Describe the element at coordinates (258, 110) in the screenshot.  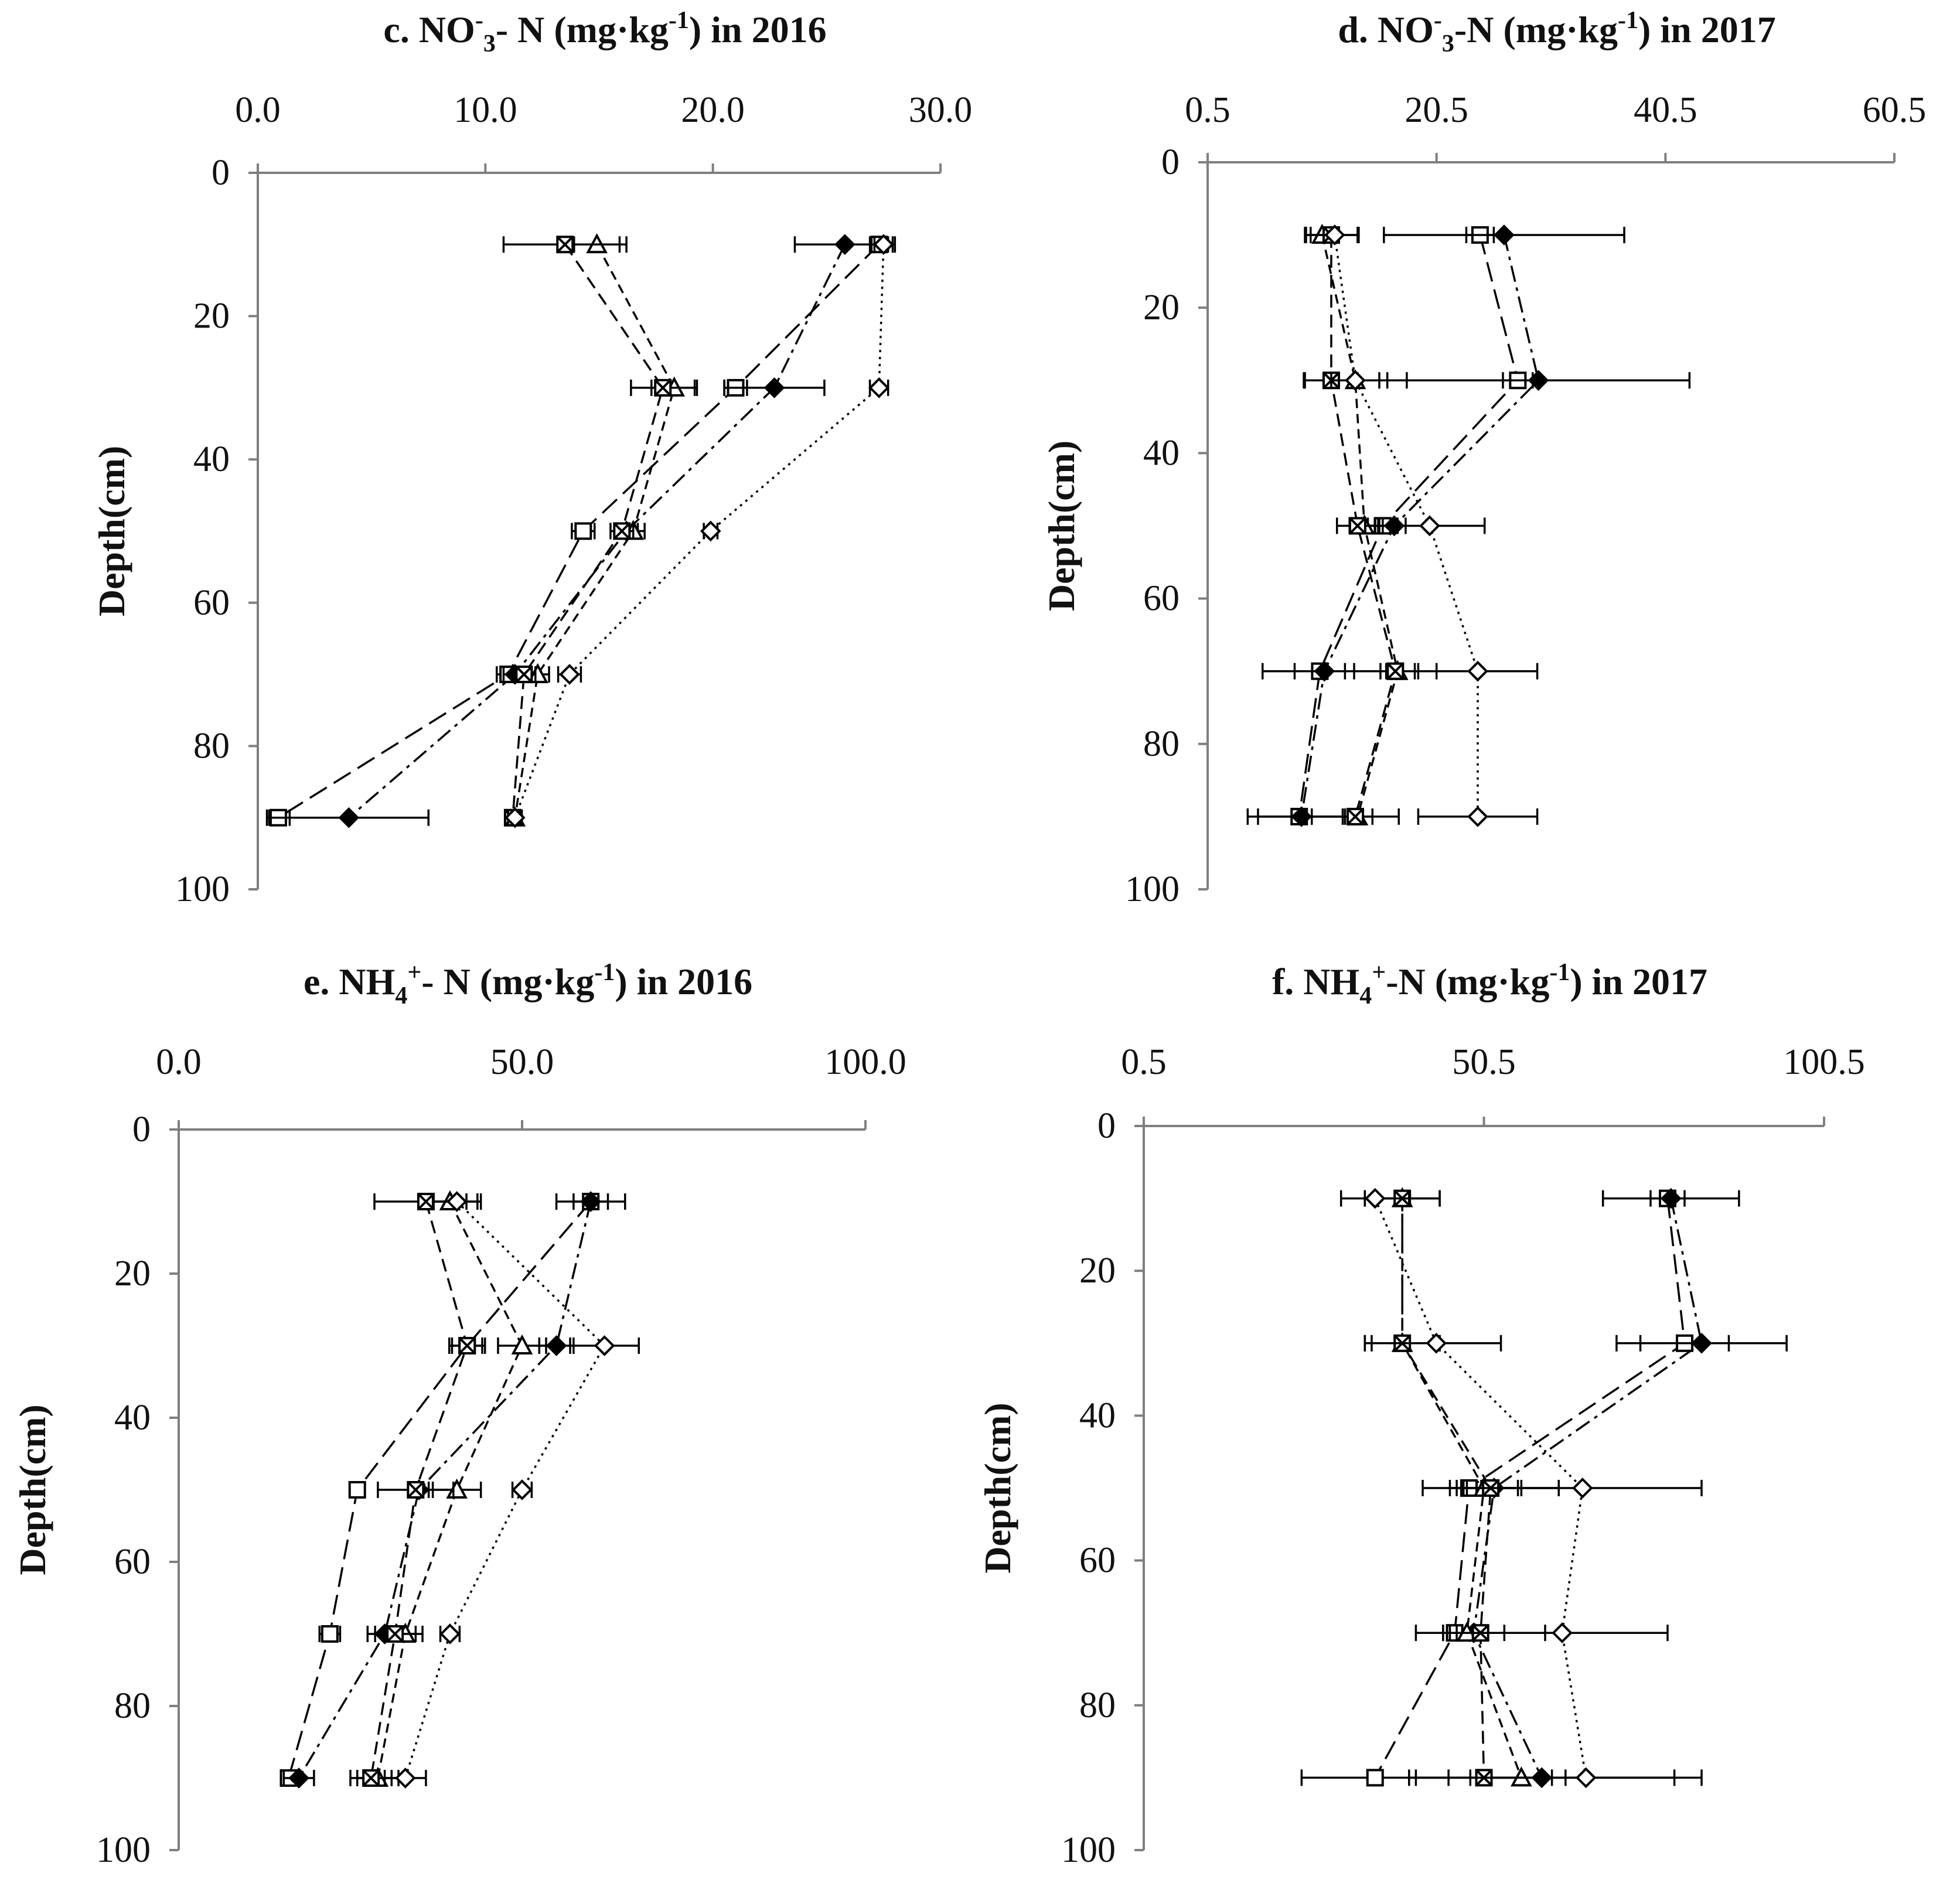
I see `x-tick-label: 0.0` at that location.